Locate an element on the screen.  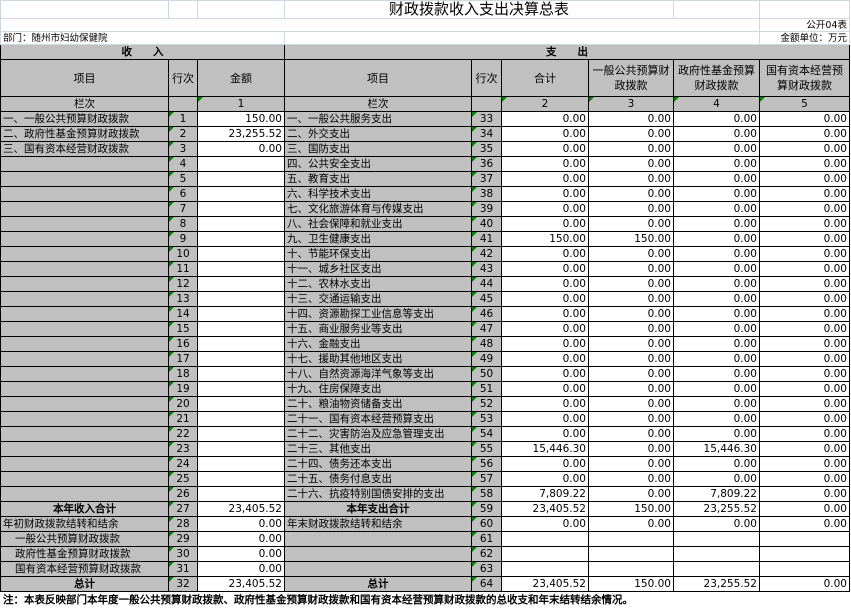
expense-item: 十八、自然资源海洋气象等支出 is located at coordinates (378, 374).